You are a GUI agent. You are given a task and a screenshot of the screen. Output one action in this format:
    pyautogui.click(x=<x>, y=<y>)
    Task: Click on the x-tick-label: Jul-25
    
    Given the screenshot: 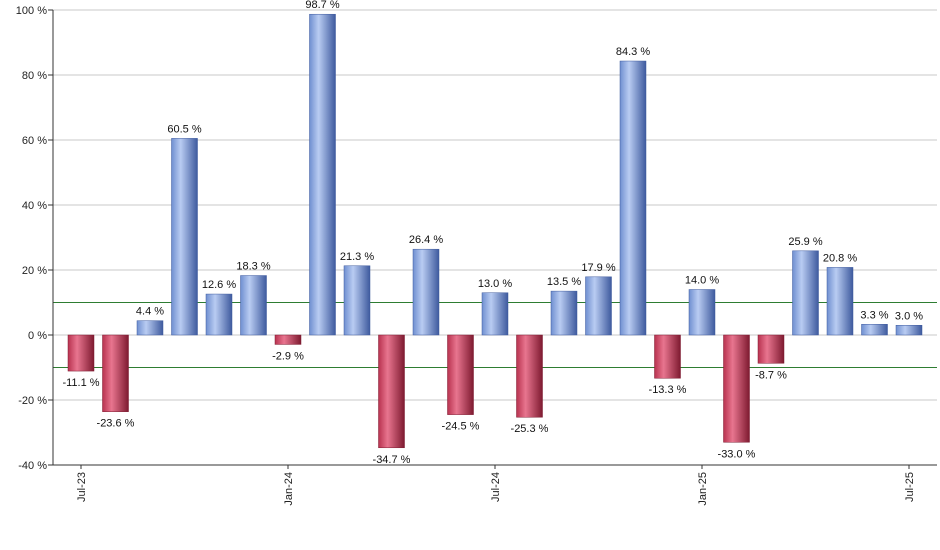 What is the action you would take?
    pyautogui.click(x=910, y=487)
    